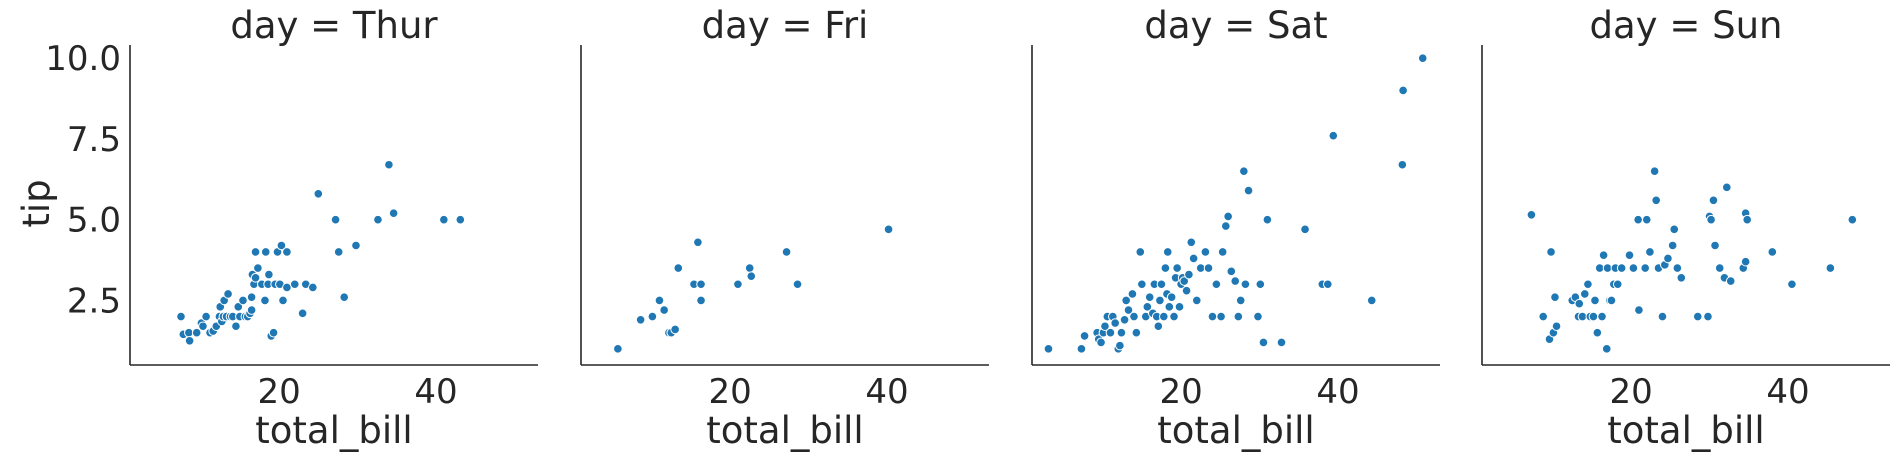 The height and width of the screenshot is (458, 1897). I want to click on facet-title: day = Sun, so click(1686, 25).